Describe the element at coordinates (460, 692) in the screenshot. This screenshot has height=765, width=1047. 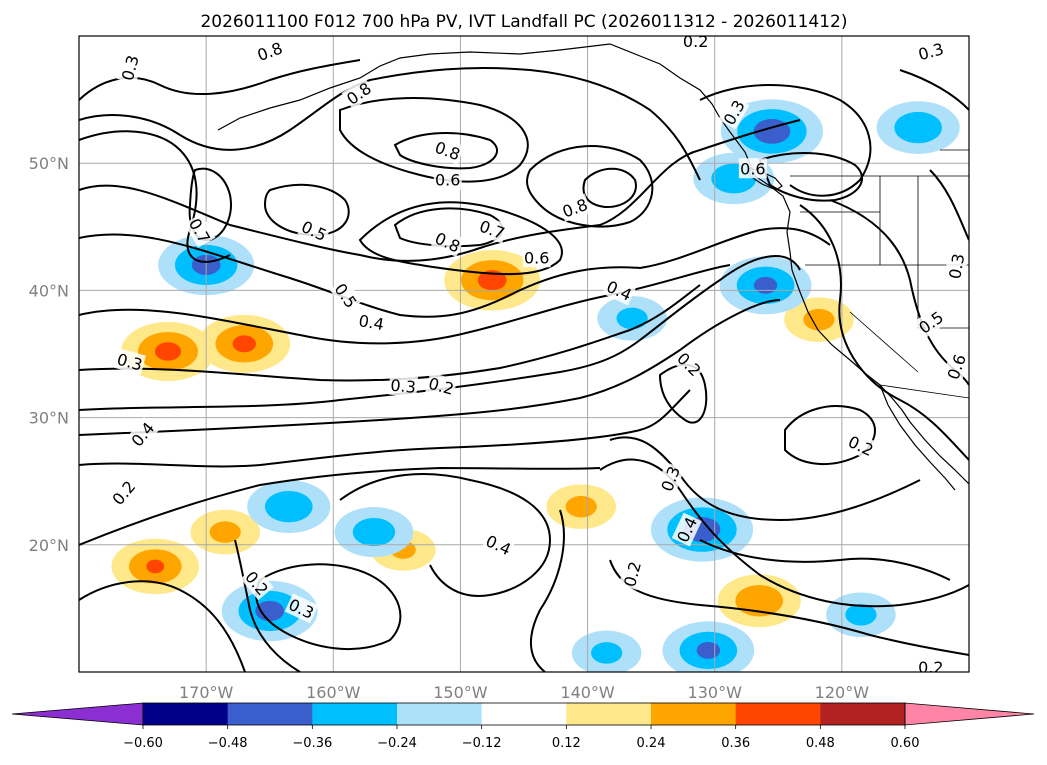
I see `lon-tick-label: 150°W` at that location.